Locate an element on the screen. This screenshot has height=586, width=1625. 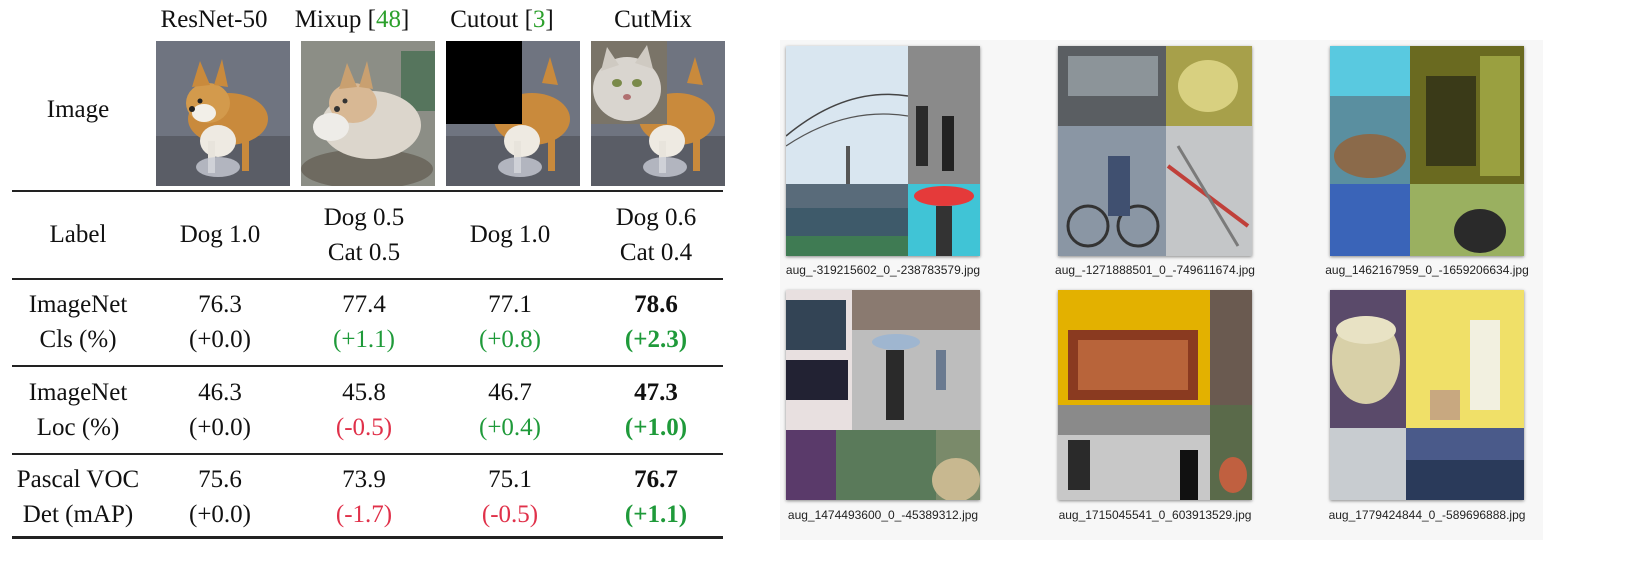
det-cell-resnet: 75.6 (+0.0) is located at coordinates (220, 497).